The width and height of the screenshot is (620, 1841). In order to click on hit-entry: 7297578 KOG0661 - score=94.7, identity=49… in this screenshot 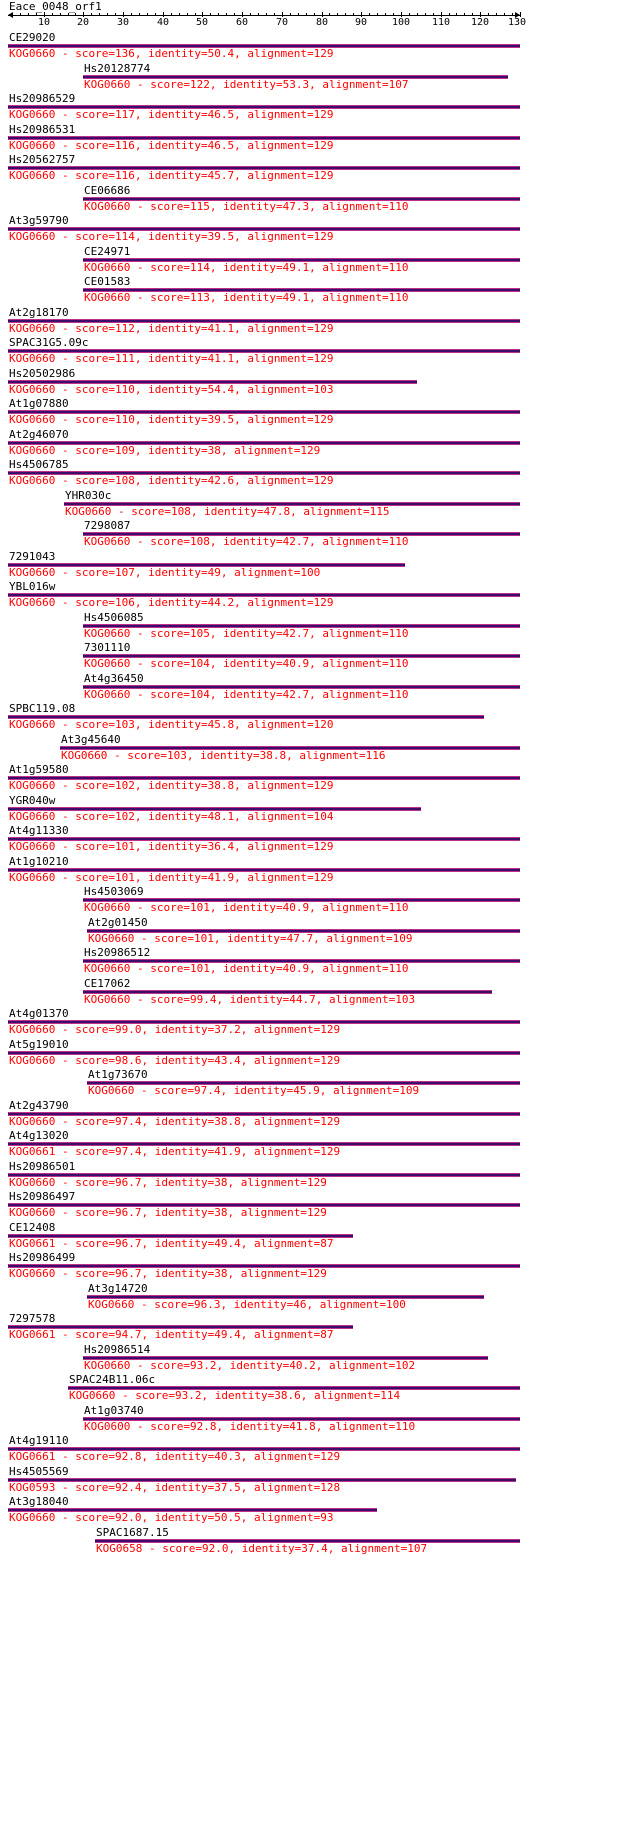, I will do `click(310, 1328)`.